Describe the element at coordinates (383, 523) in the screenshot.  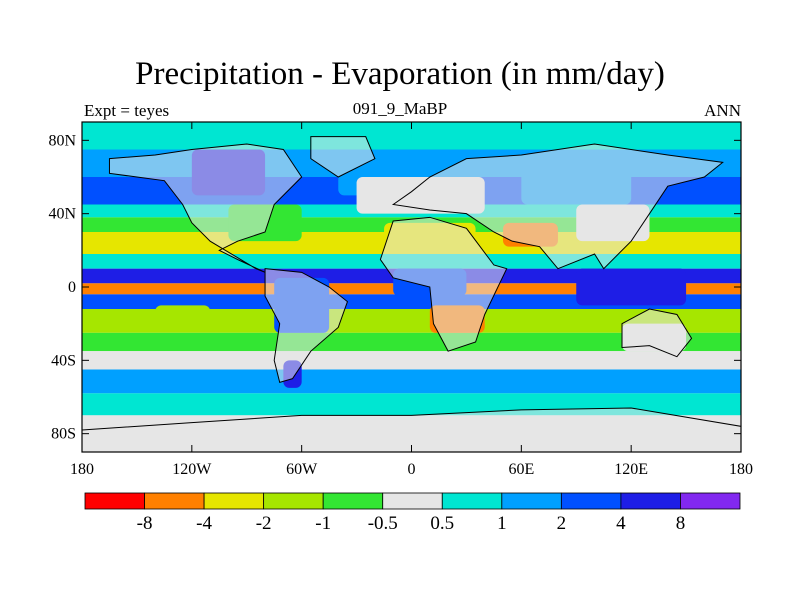
I see `colorbar-level-label: -0.5` at that location.